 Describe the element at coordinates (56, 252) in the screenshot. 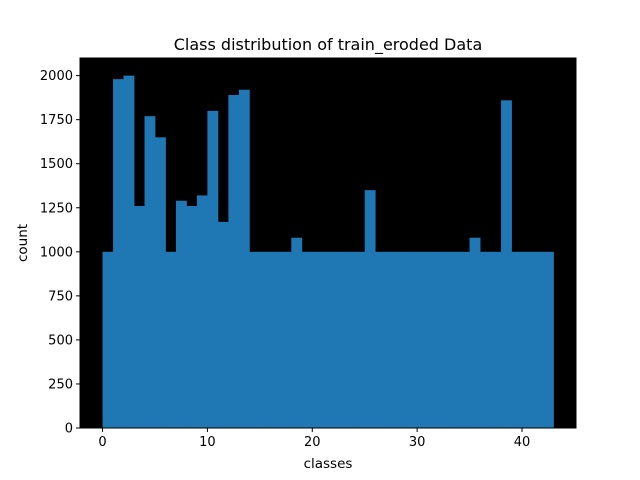

I see `y-tick-label: 1000` at that location.